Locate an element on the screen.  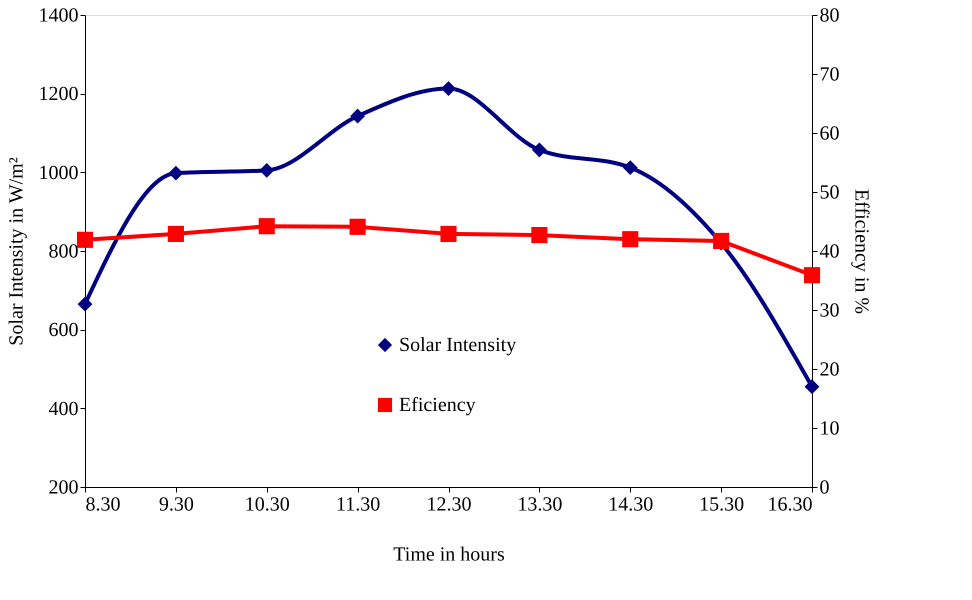
y-tick-label: 400 is located at coordinates (63, 409).